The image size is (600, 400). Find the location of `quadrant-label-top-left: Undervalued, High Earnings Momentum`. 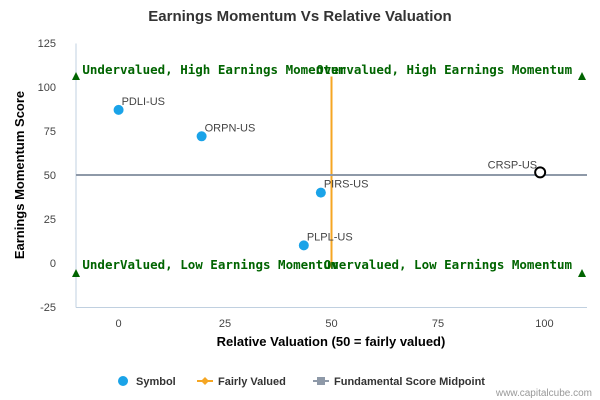

quadrant-label-top-left: Undervalued, High Earnings Momentum is located at coordinates (214, 69).